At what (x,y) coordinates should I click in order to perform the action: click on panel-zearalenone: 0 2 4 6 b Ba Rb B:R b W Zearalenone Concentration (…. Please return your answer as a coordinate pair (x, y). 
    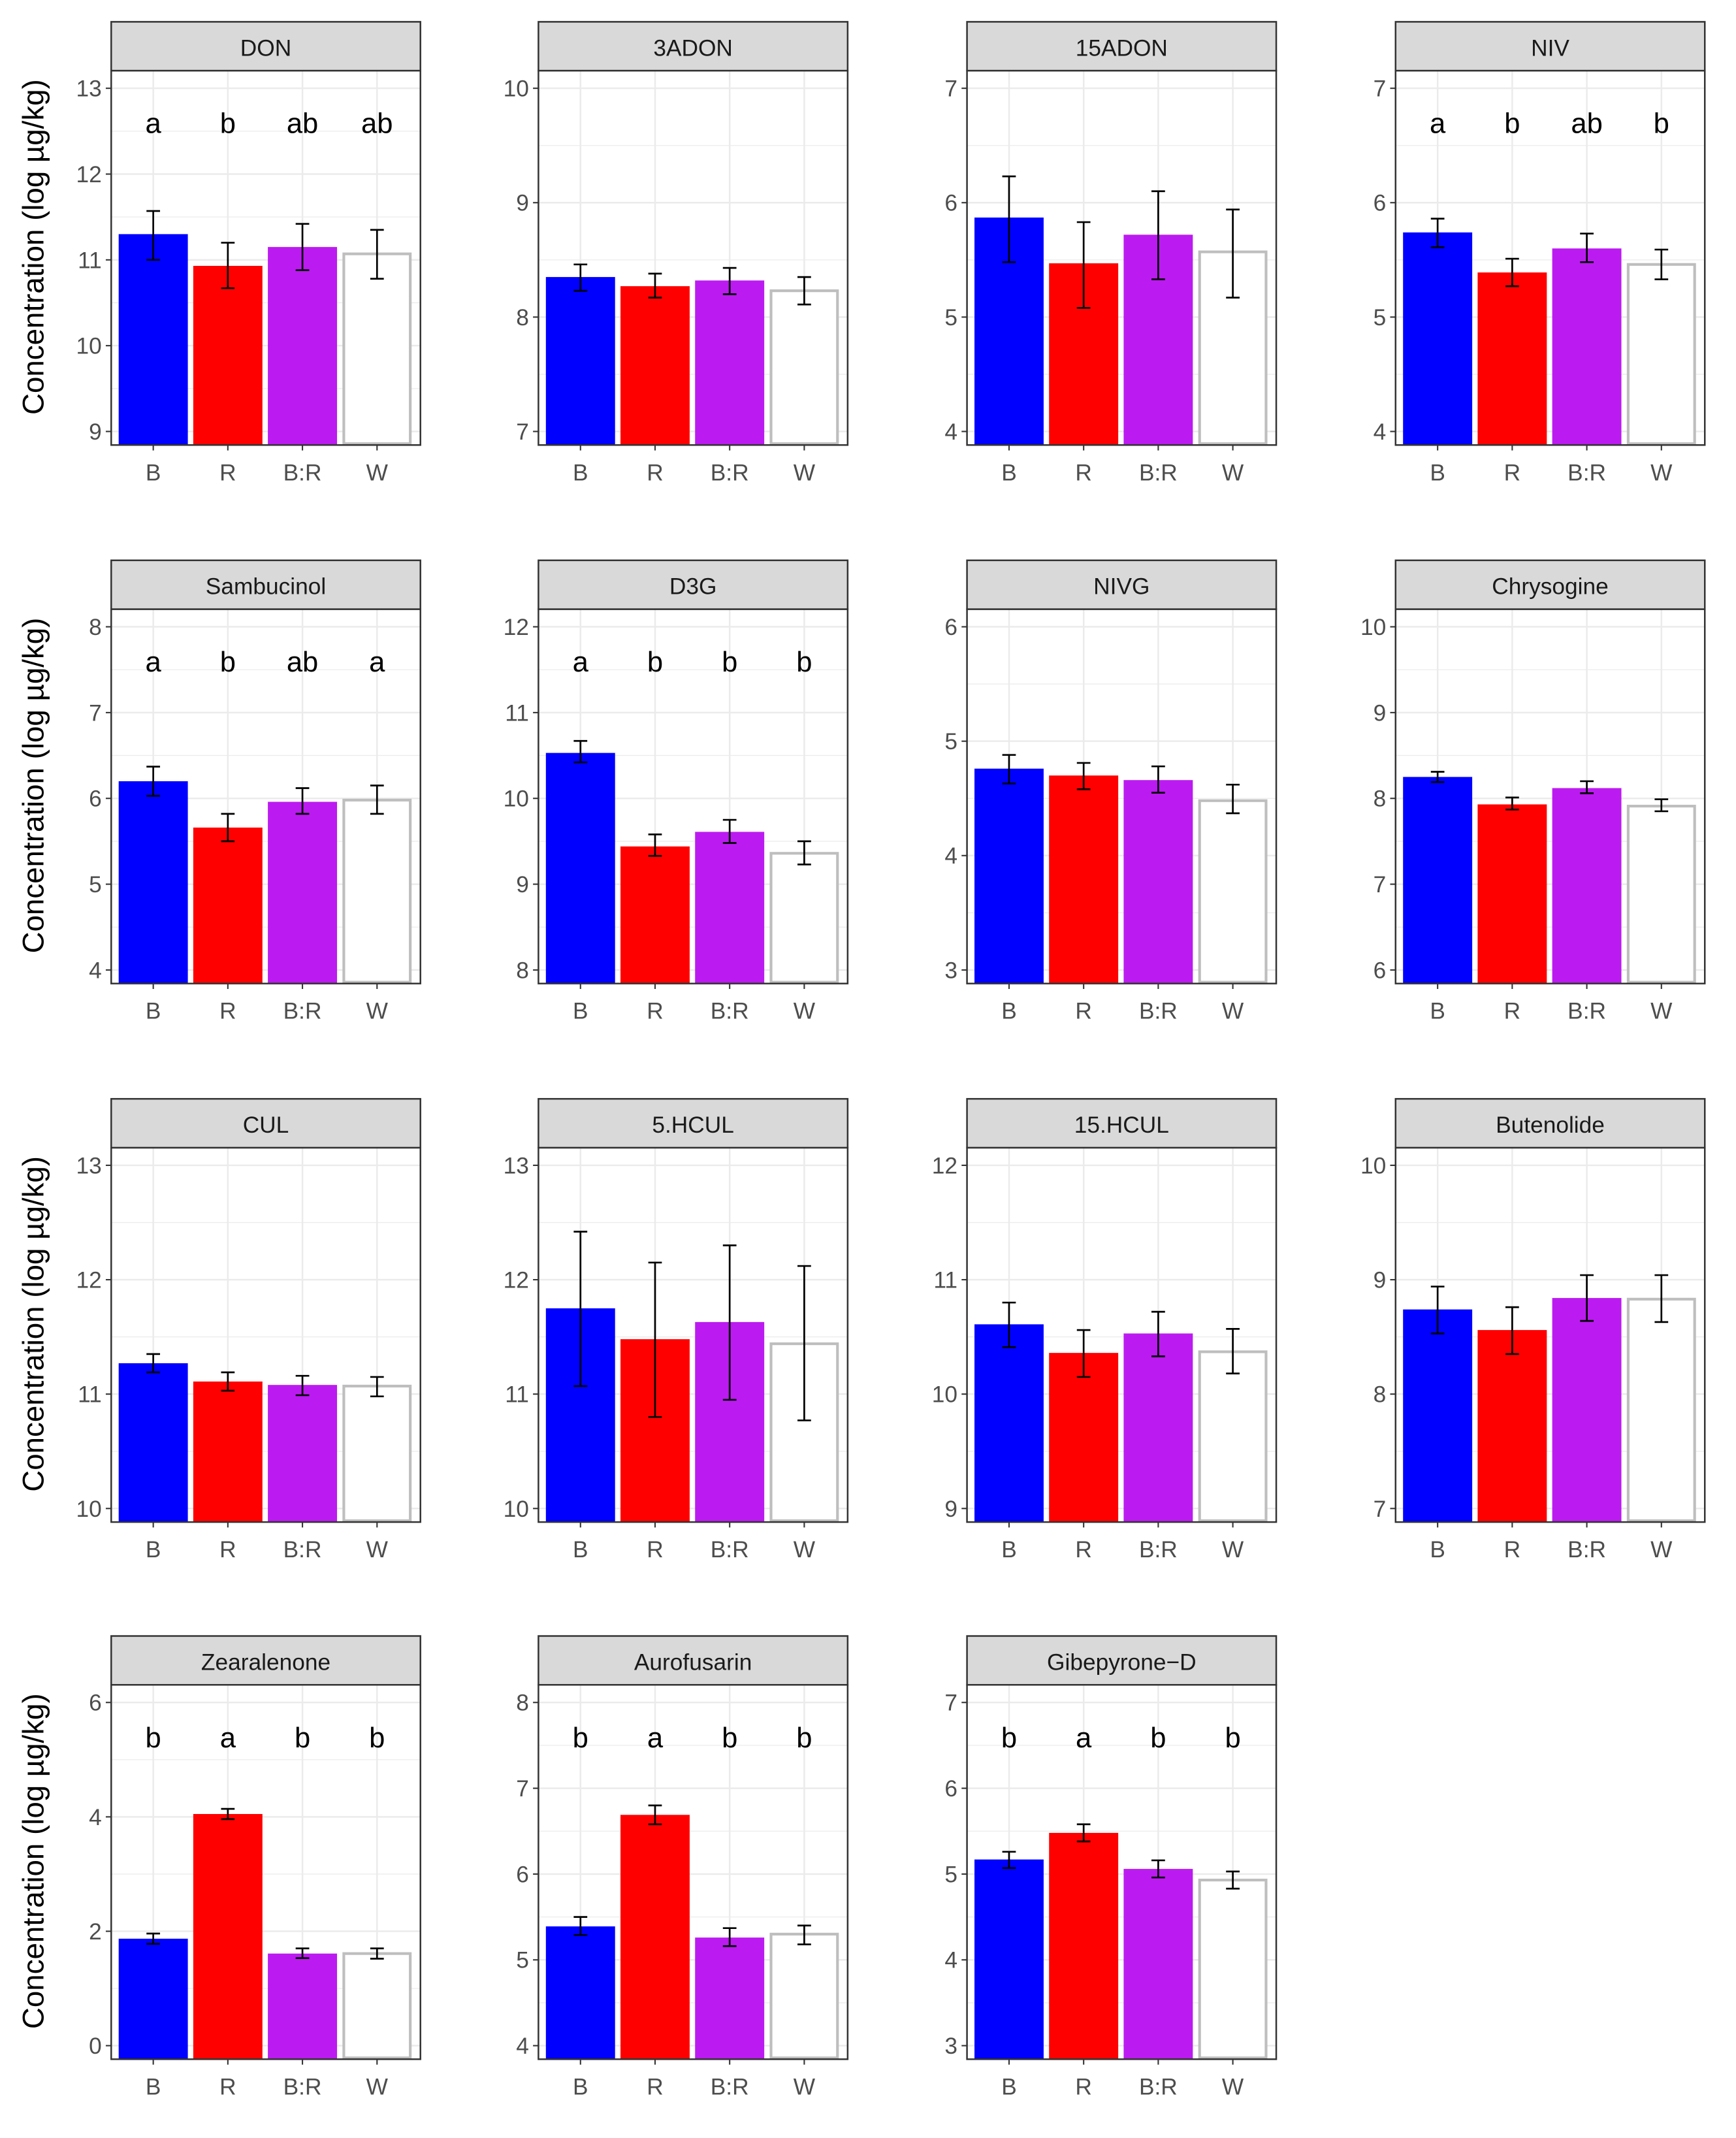
    Looking at the image, I should click on (218, 1867).